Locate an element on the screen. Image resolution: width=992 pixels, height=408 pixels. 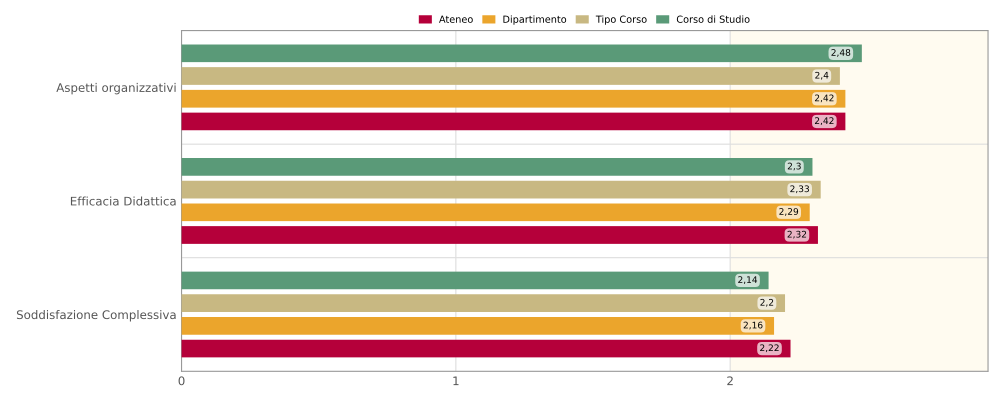
x-tick-label: 1 is located at coordinates (456, 381).